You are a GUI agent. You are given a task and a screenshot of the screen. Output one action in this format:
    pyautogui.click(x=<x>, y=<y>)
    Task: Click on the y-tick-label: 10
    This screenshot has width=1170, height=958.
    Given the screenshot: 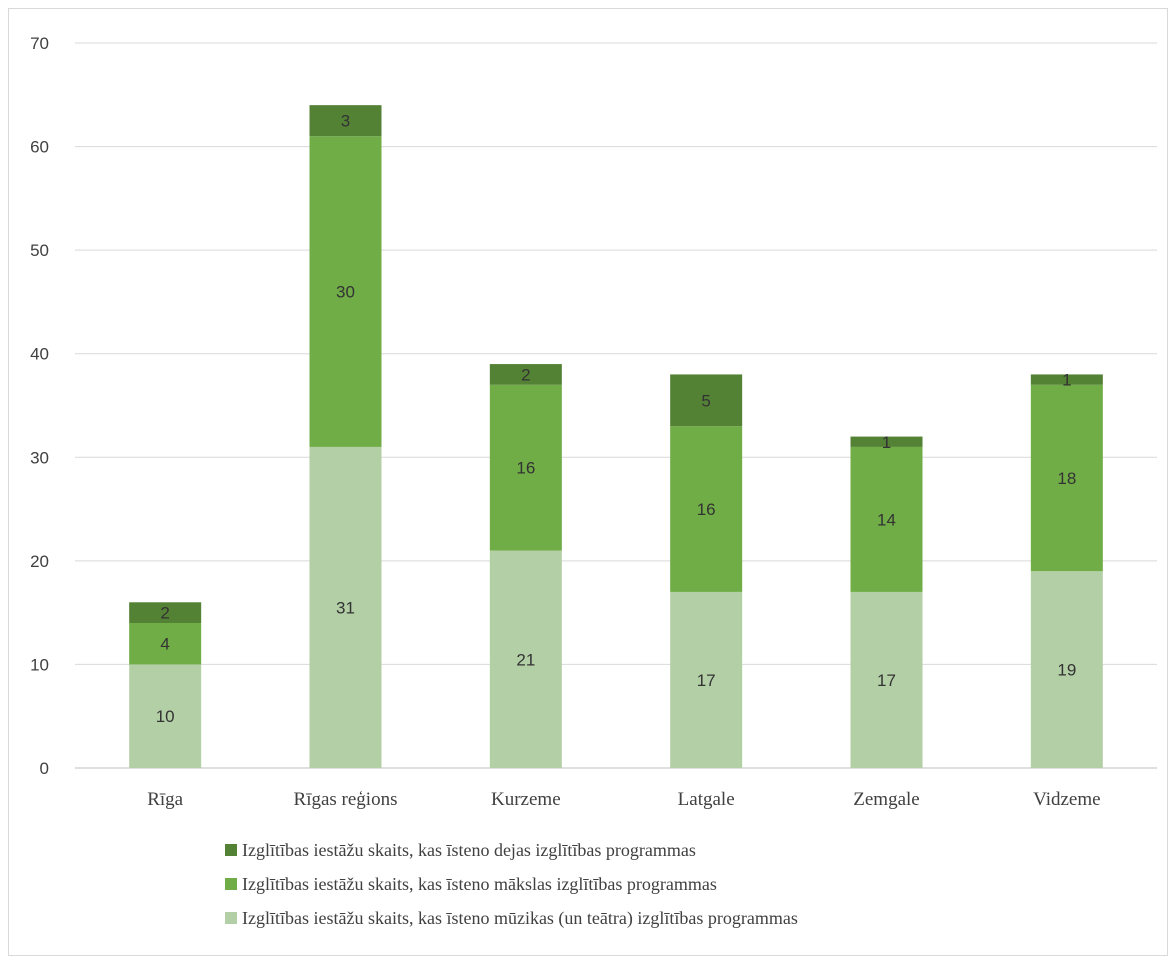 What is the action you would take?
    pyautogui.click(x=39, y=664)
    